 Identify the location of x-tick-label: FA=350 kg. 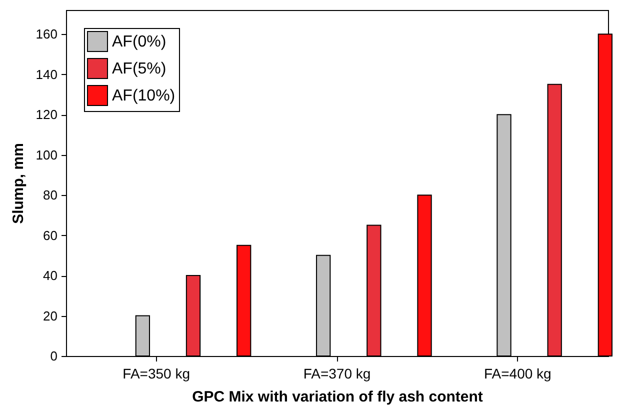
(156, 374).